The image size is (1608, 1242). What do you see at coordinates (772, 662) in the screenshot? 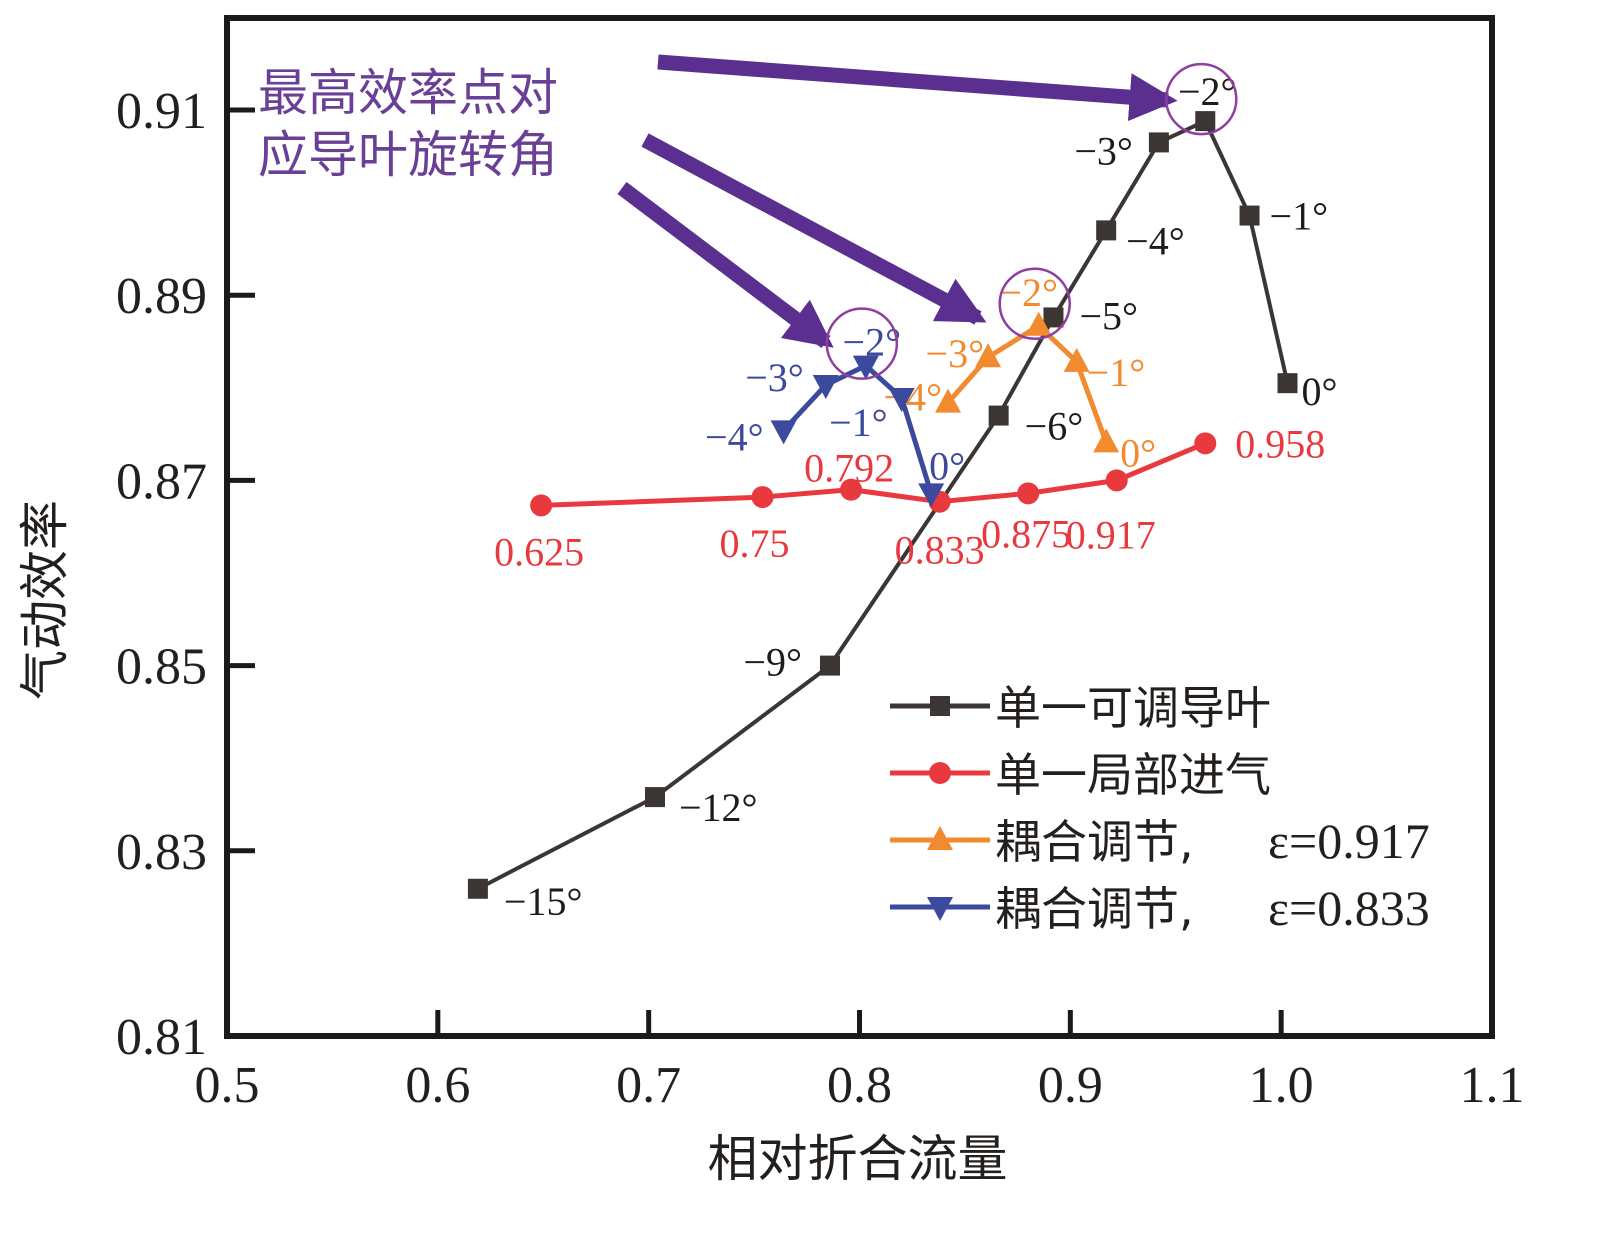
I see `data-label: −9°` at bounding box center [772, 662].